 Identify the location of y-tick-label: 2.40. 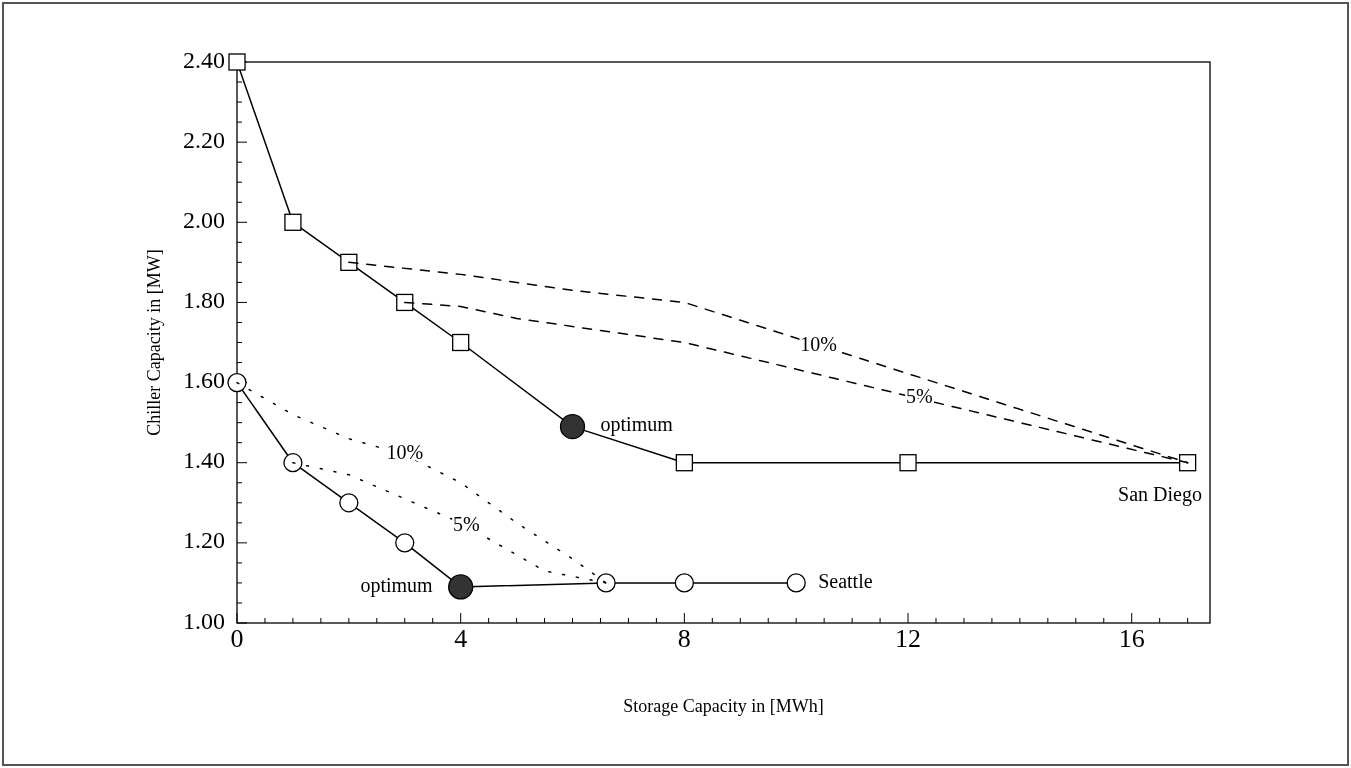
(204, 59).